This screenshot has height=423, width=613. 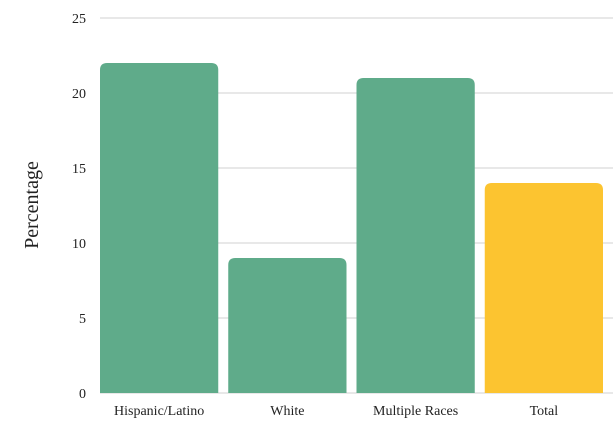 I want to click on bar-white, so click(x=287, y=325).